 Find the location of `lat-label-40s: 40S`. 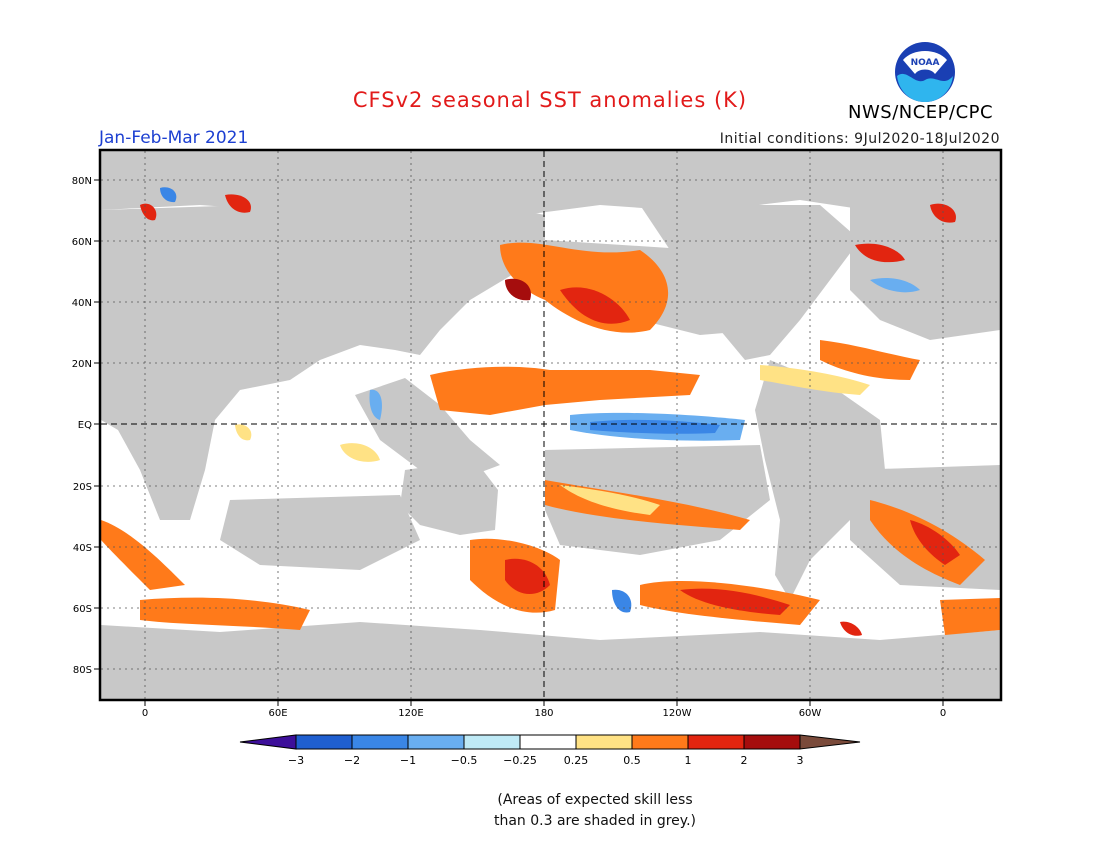

lat-label-40s: 40S is located at coordinates (82, 548).